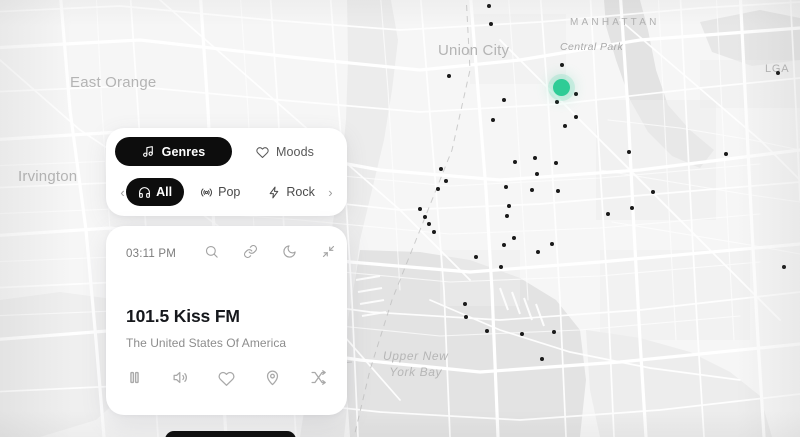  Describe the element at coordinates (226, 172) in the screenshot. I see `filter-panel: Genres Moods ‹ All` at that location.